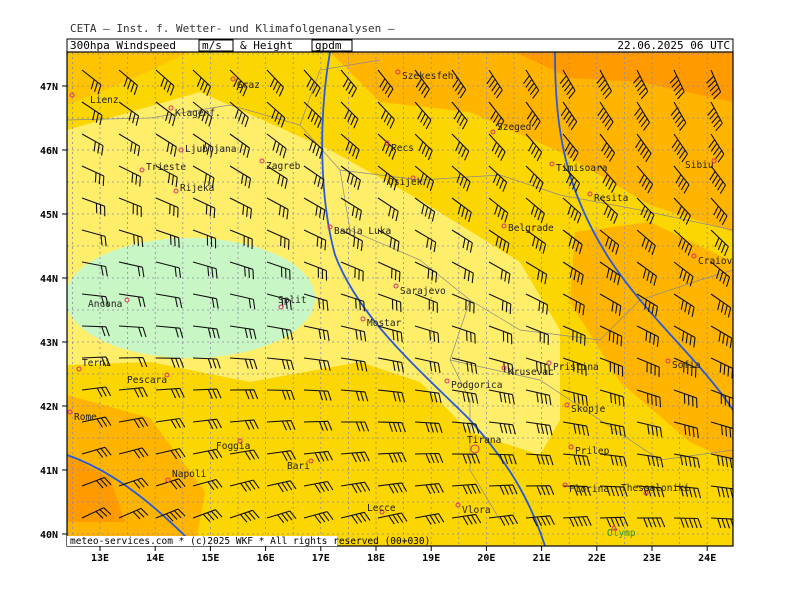 This screenshot has height=600, width=800. Describe the element at coordinates (49, 279) in the screenshot. I see `lat-label: 44N` at that location.